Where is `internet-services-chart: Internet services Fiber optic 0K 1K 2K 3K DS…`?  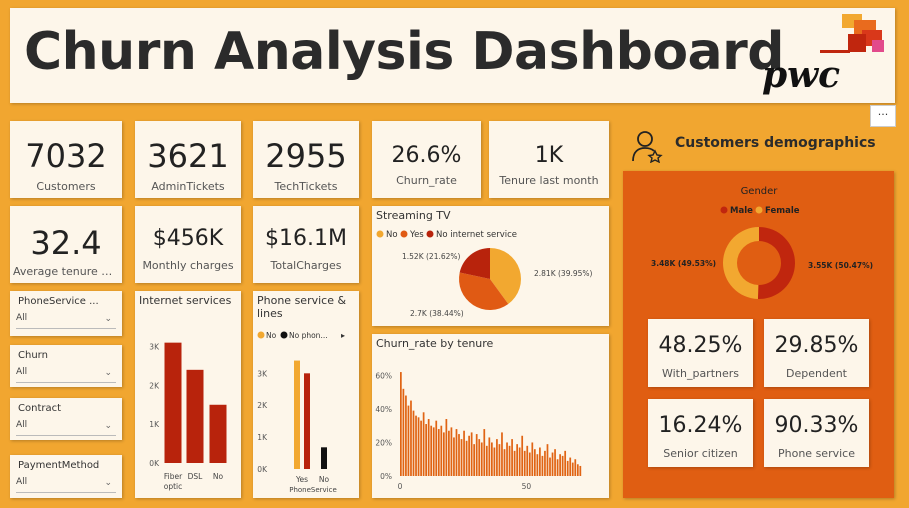 internet-services-chart: Internet services Fiber optic 0K 1K 2K 3K DS… is located at coordinates (188, 394).